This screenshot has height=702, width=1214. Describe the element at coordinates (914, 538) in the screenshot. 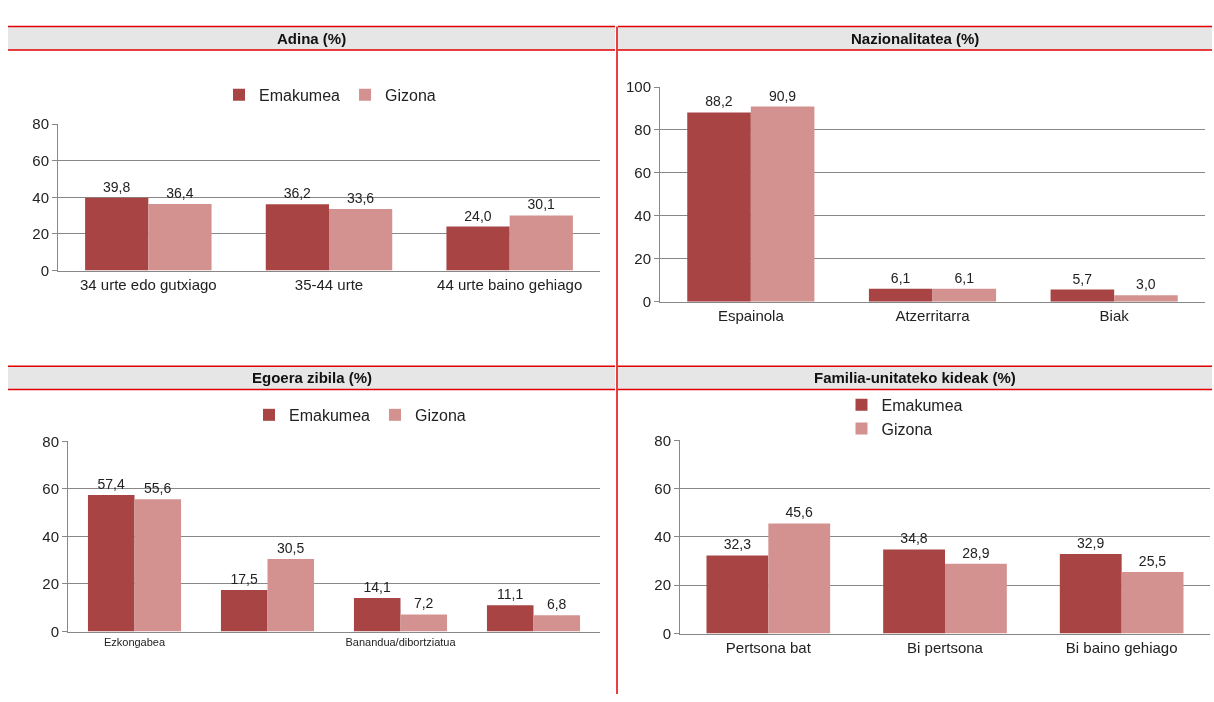

I see `data-label: 34,8` at that location.